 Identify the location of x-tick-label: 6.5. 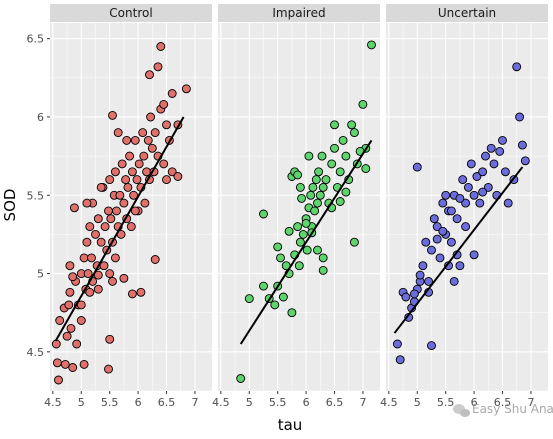
(167, 402).